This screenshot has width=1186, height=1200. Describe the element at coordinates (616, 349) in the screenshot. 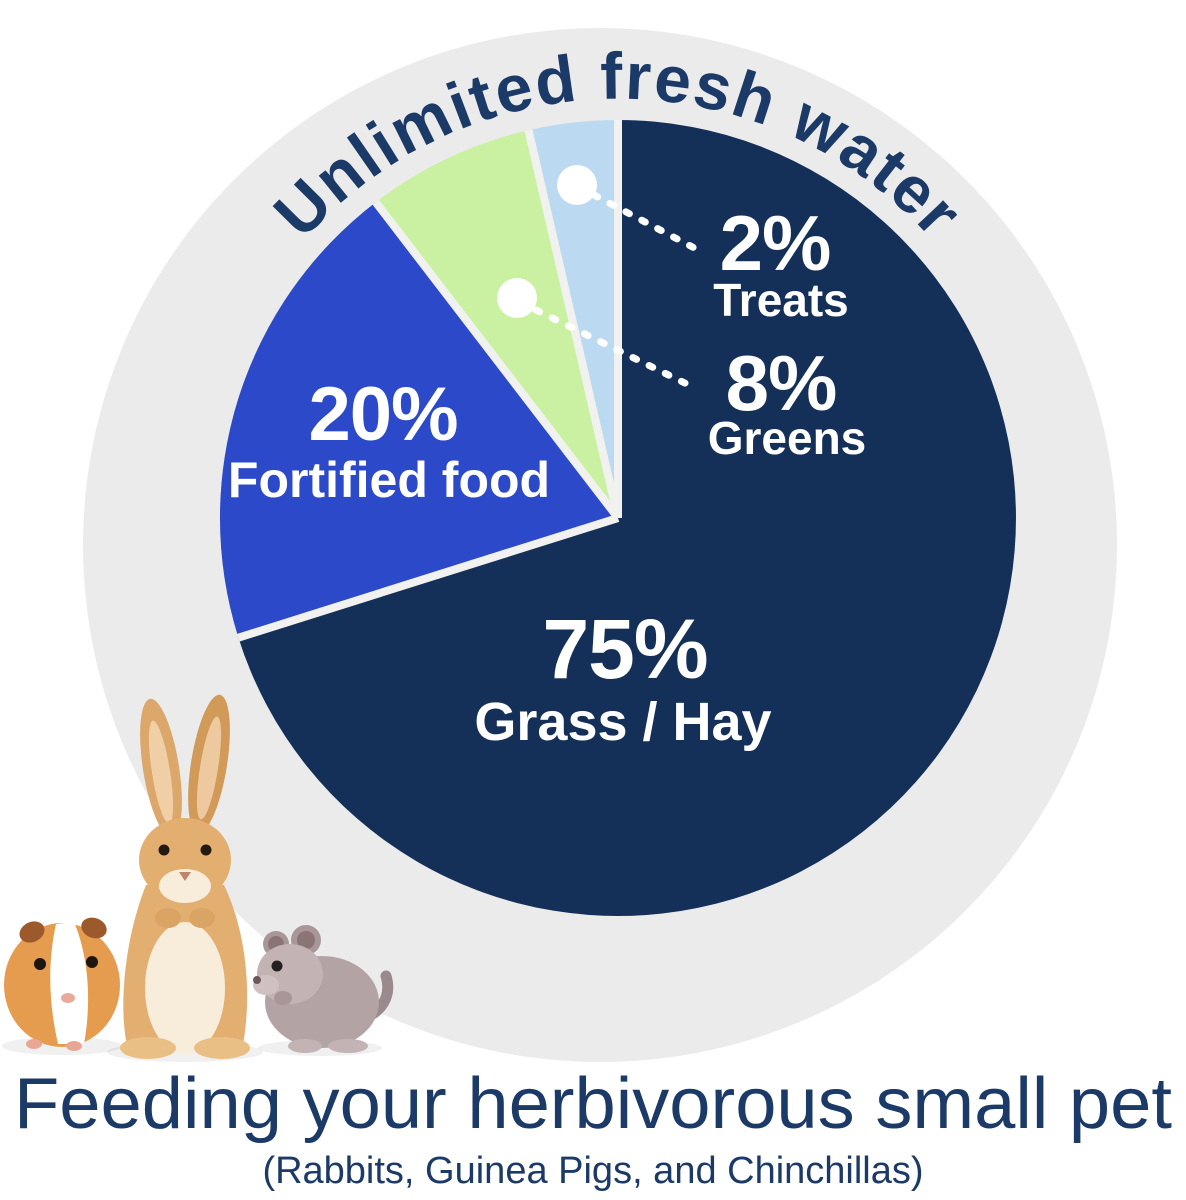

I see `greens-leader-line` at that location.